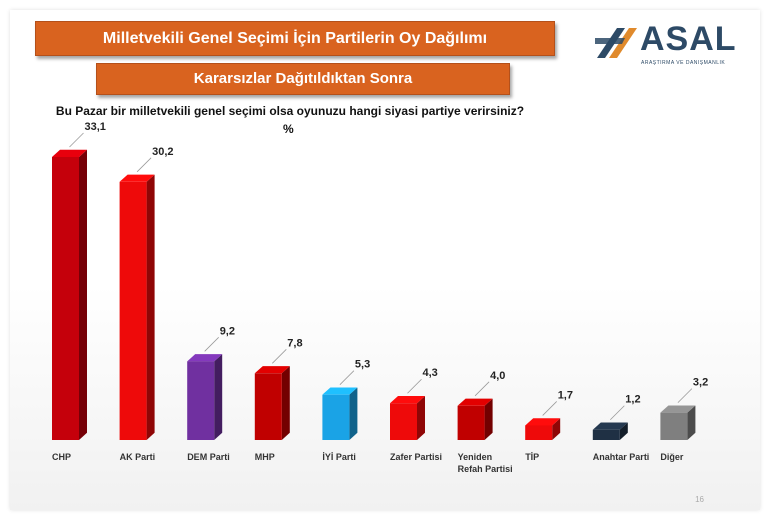 The width and height of the screenshot is (770, 517). I want to click on page-number: 16, so click(699, 499).